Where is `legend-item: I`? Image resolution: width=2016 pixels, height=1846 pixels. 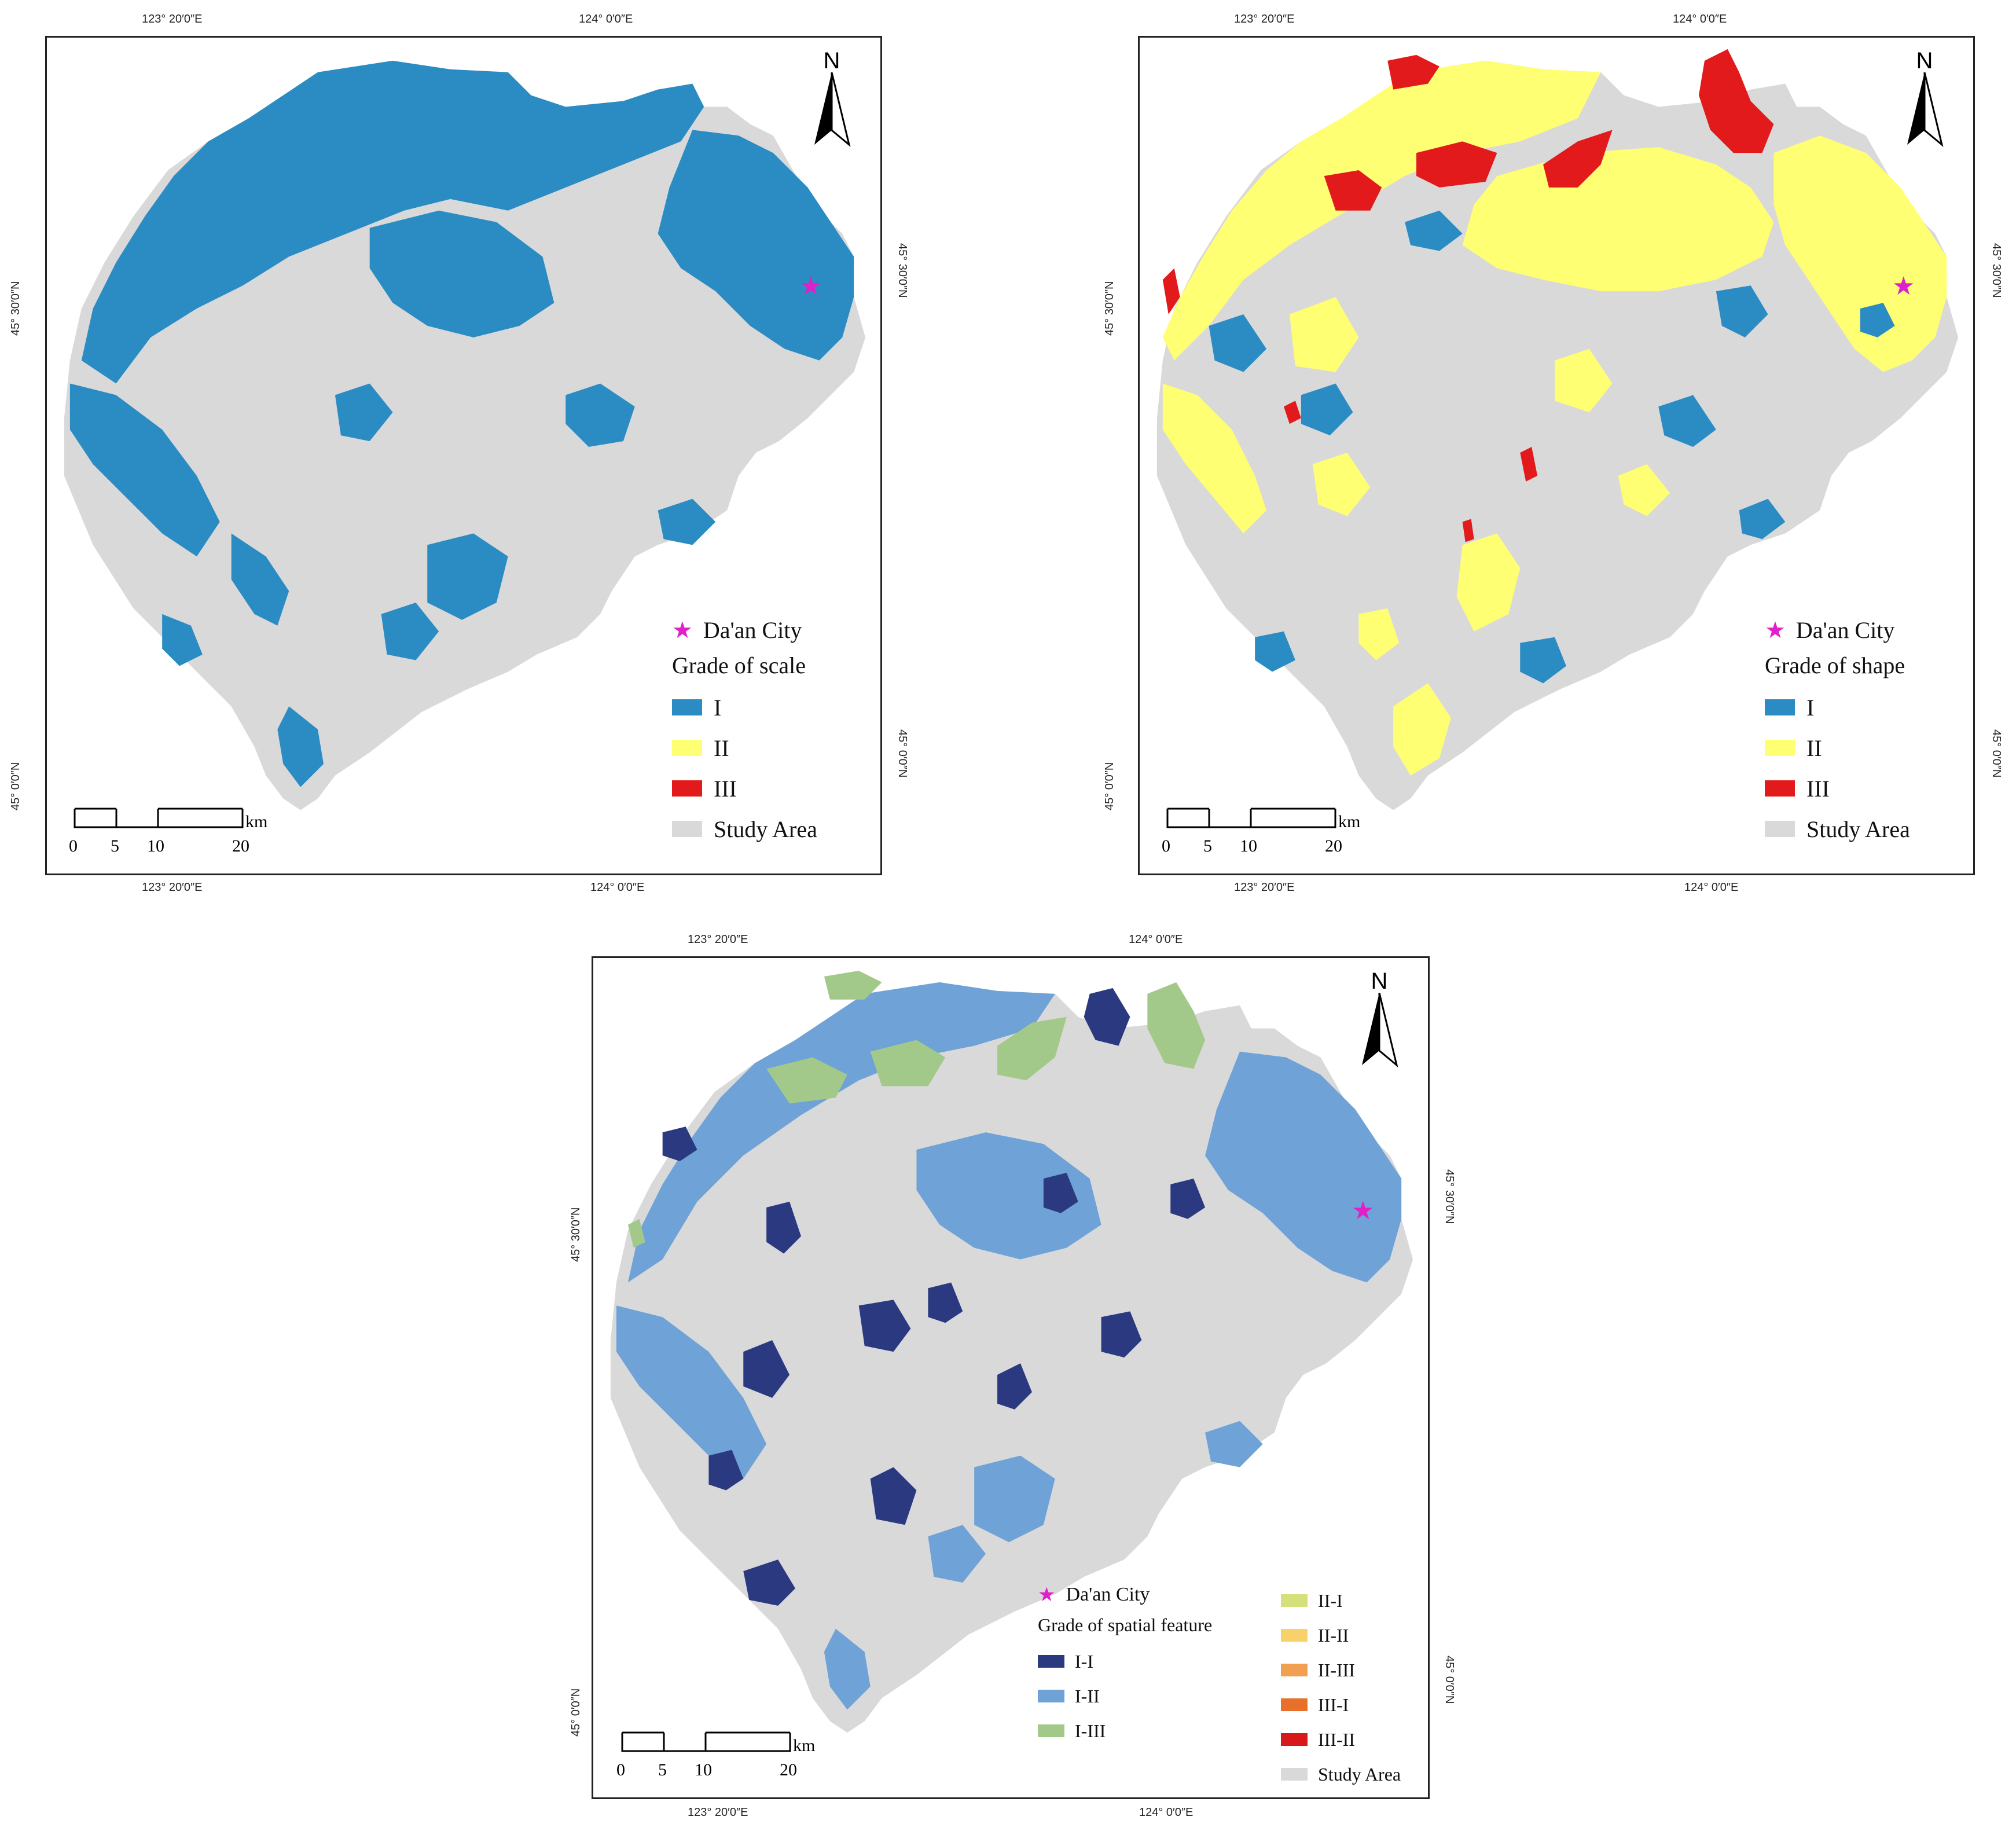 legend-item: I is located at coordinates (744, 707).